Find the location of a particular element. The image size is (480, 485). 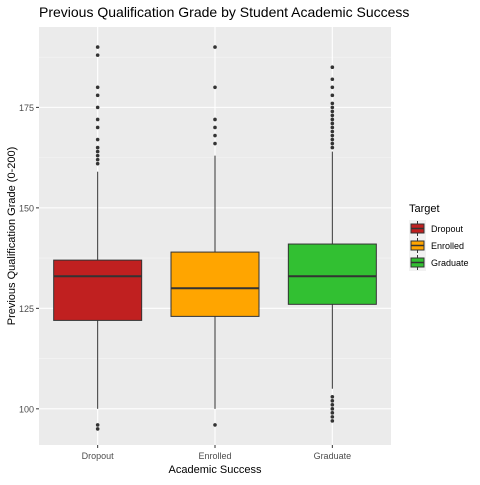

box-enrolled is located at coordinates (215, 284).